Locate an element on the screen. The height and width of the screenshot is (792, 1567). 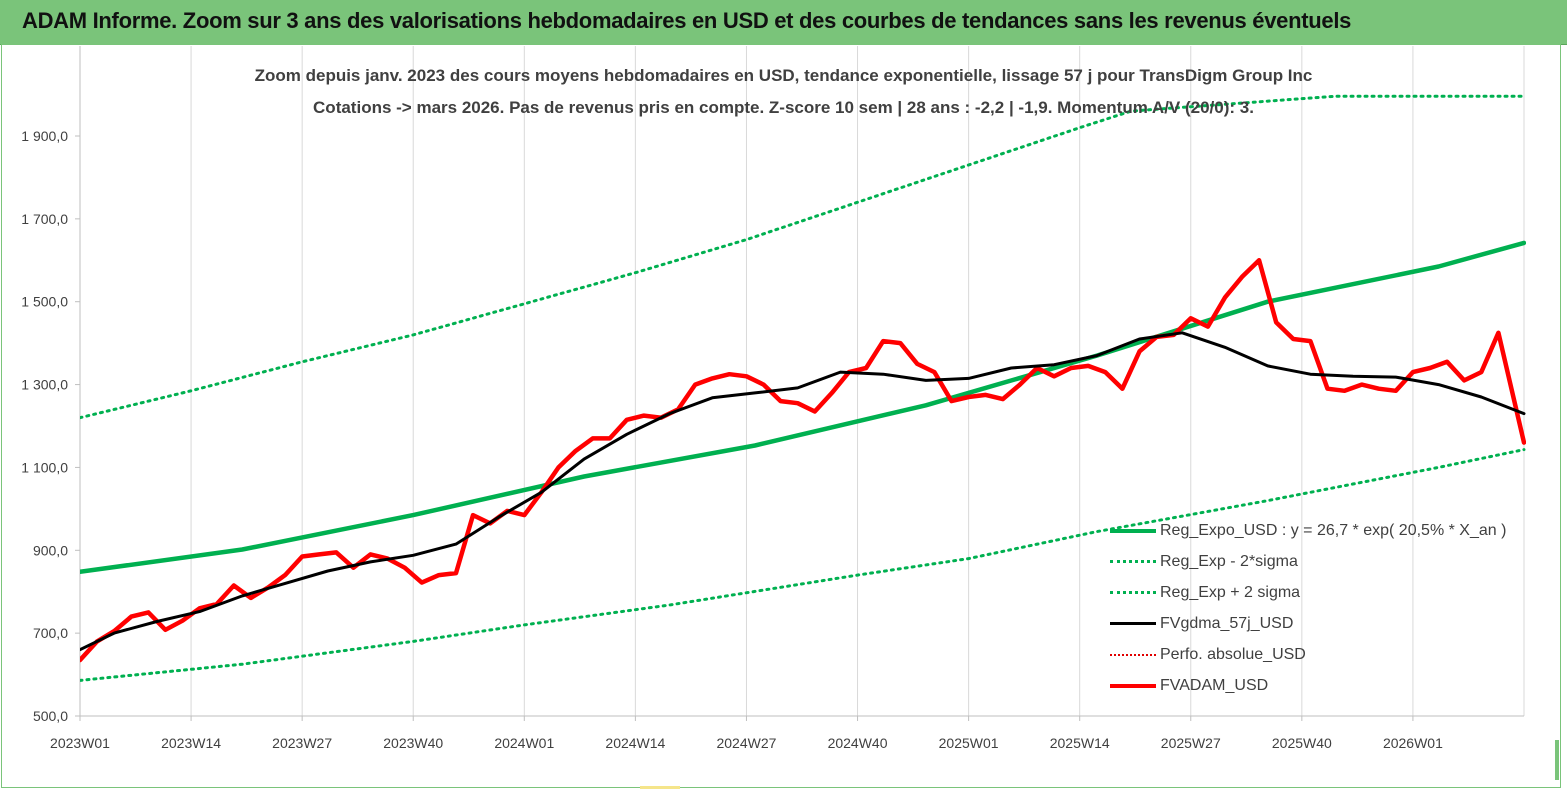
x-tick-label: 2024W40 is located at coordinates (858, 743).